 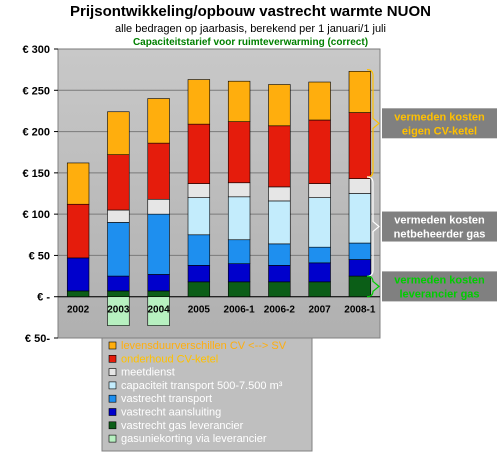 What do you see at coordinates (78, 310) in the screenshot?
I see `x-tick-label: 2002` at bounding box center [78, 310].